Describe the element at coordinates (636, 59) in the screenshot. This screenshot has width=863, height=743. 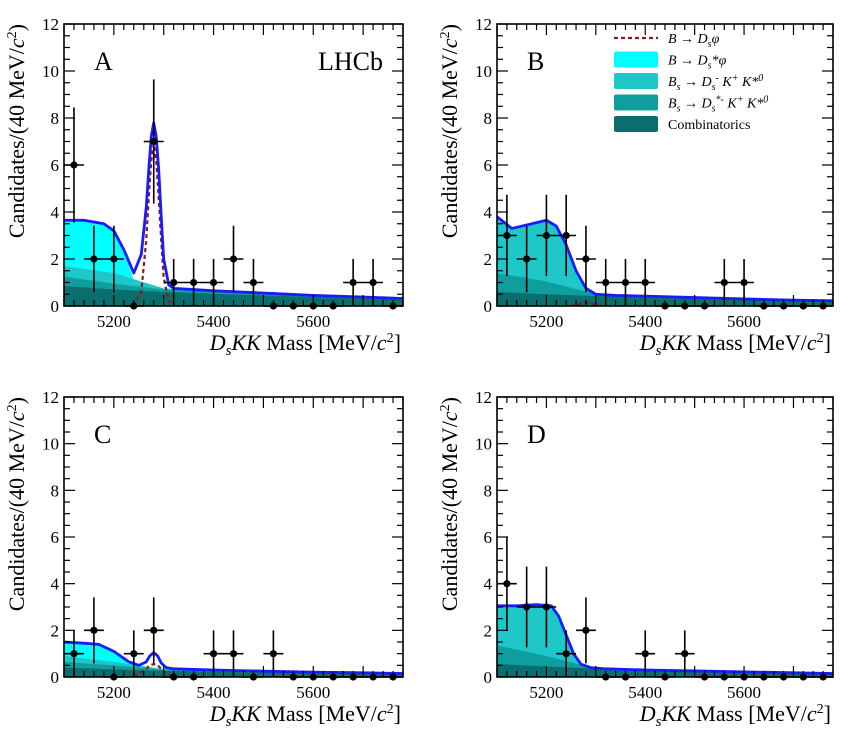
I see `legend-swatch` at that location.